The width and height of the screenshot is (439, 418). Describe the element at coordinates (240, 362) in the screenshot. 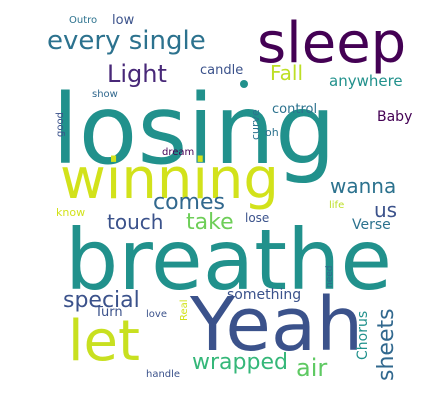

I see `word-wrapped: wrapped` at that location.